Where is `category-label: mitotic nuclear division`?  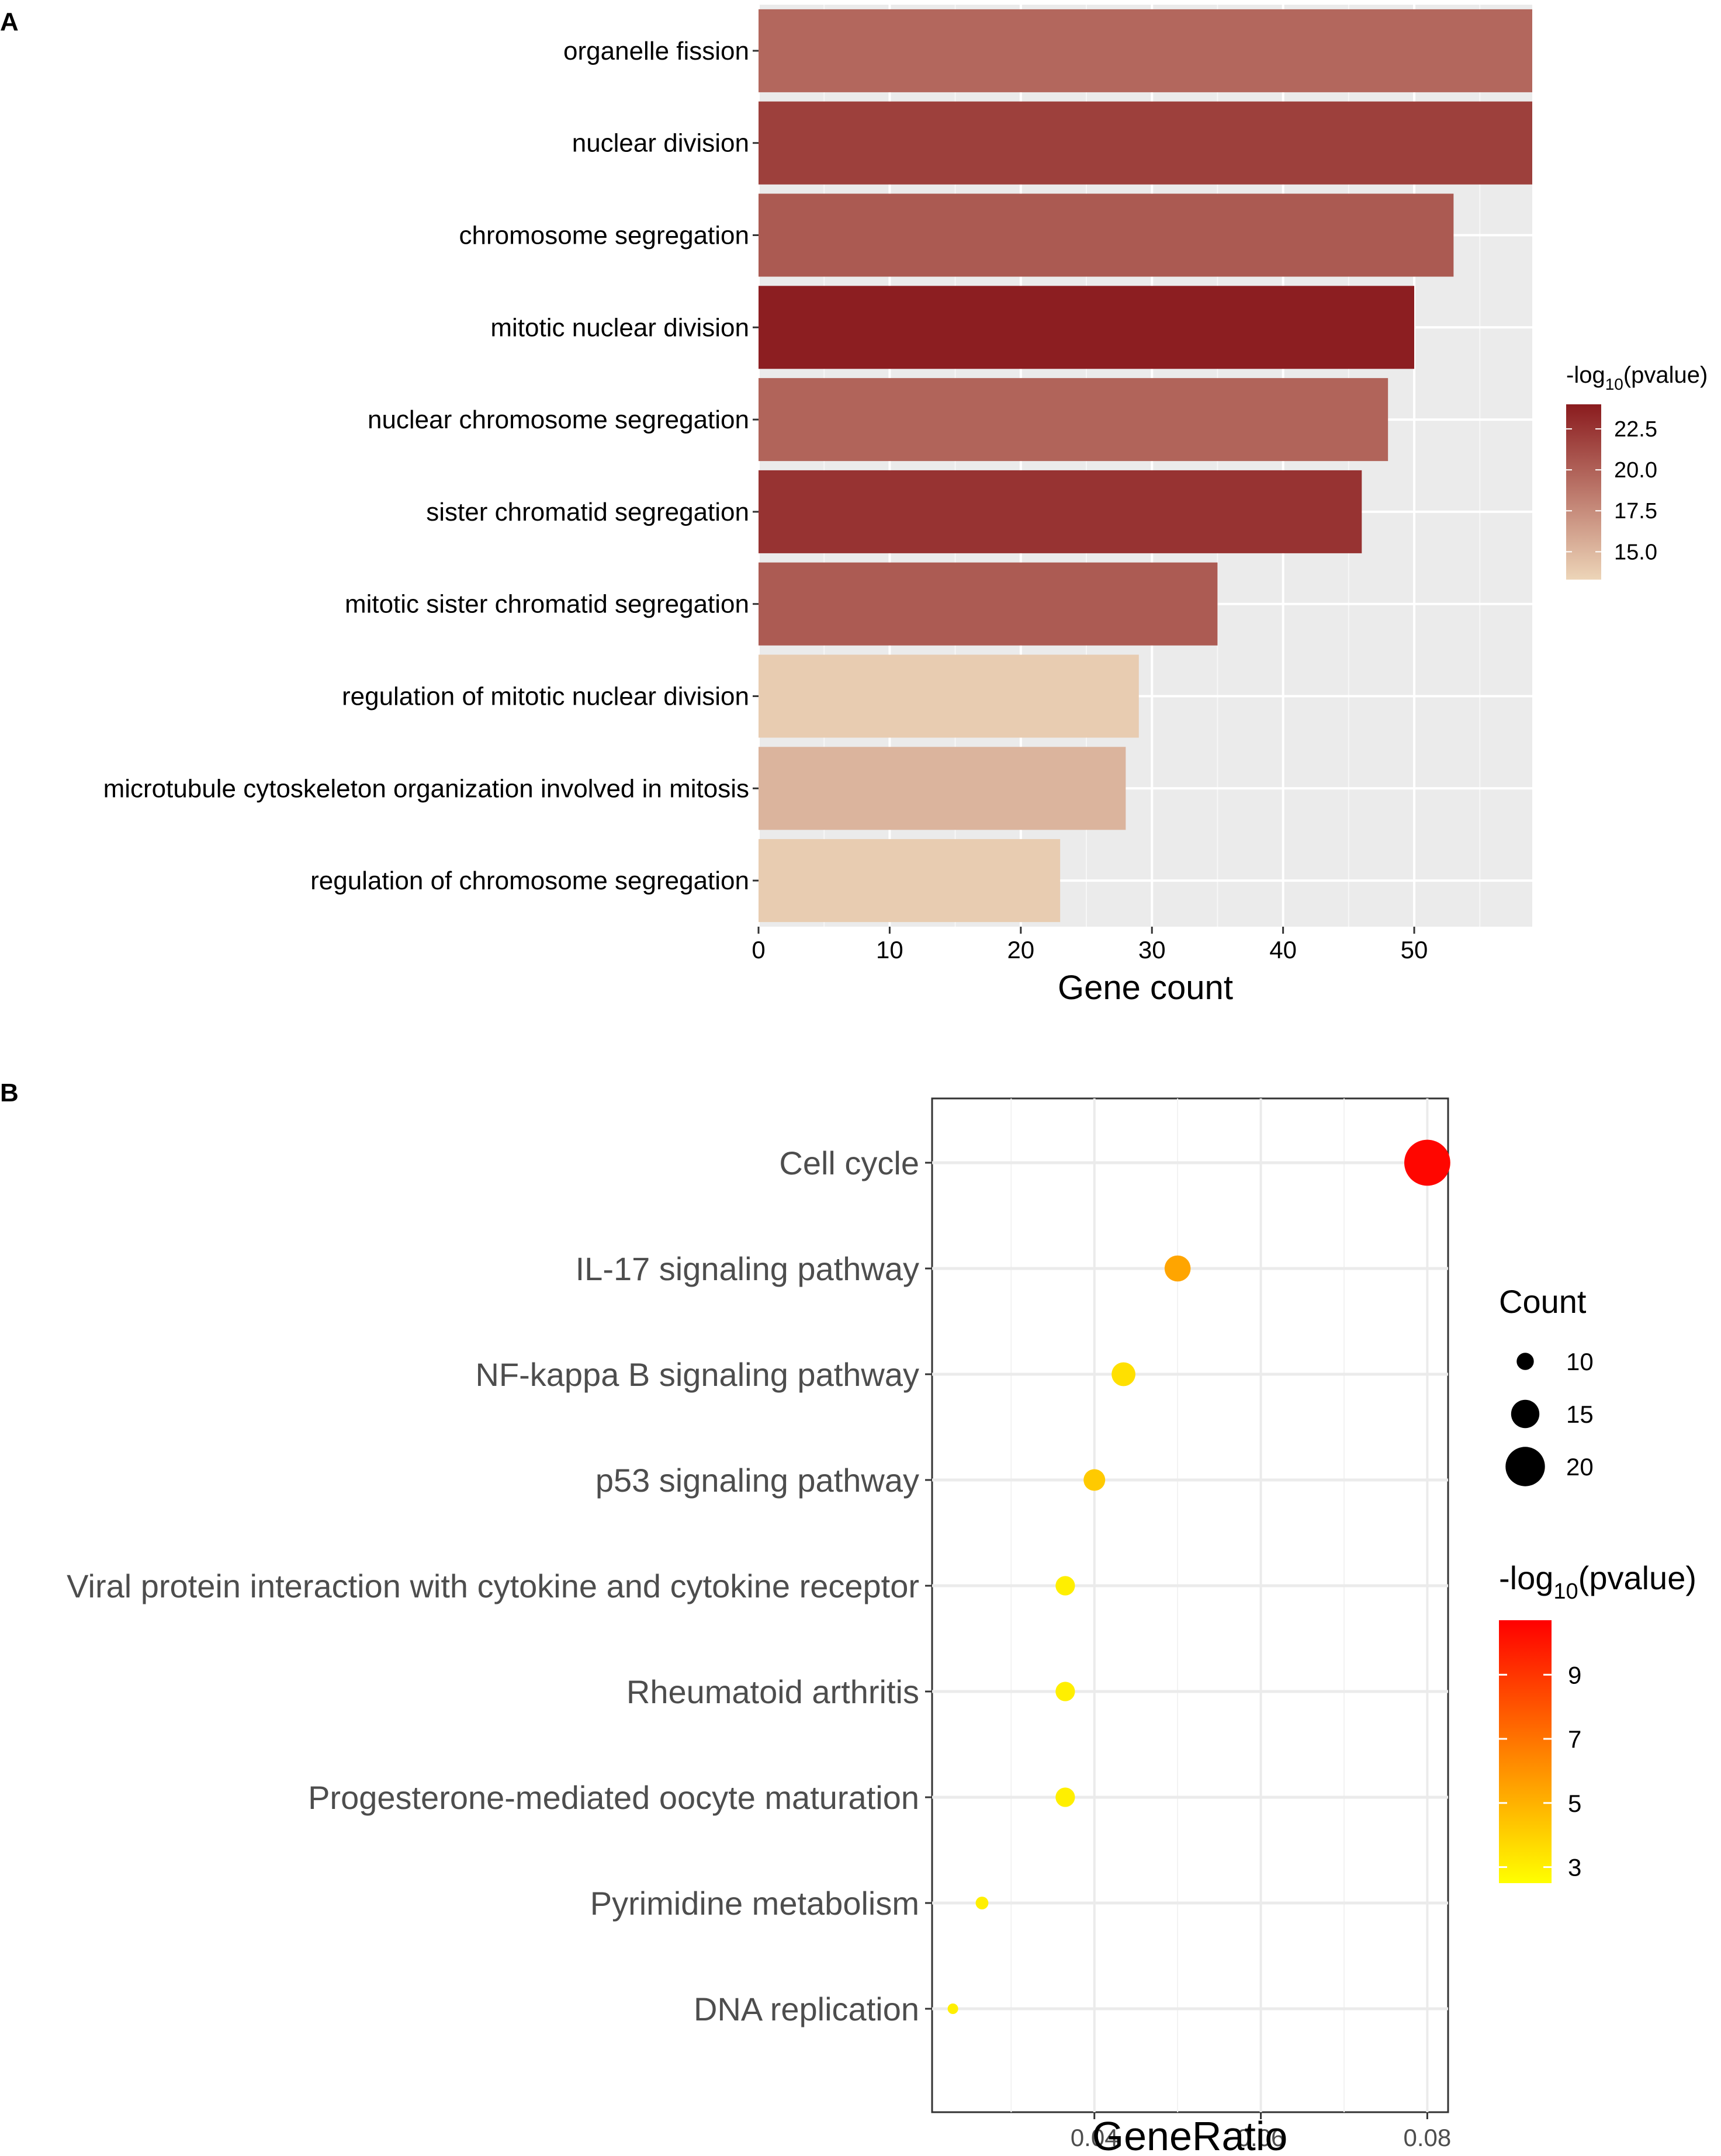
category-label: mitotic nuclear division is located at coordinates (619, 327).